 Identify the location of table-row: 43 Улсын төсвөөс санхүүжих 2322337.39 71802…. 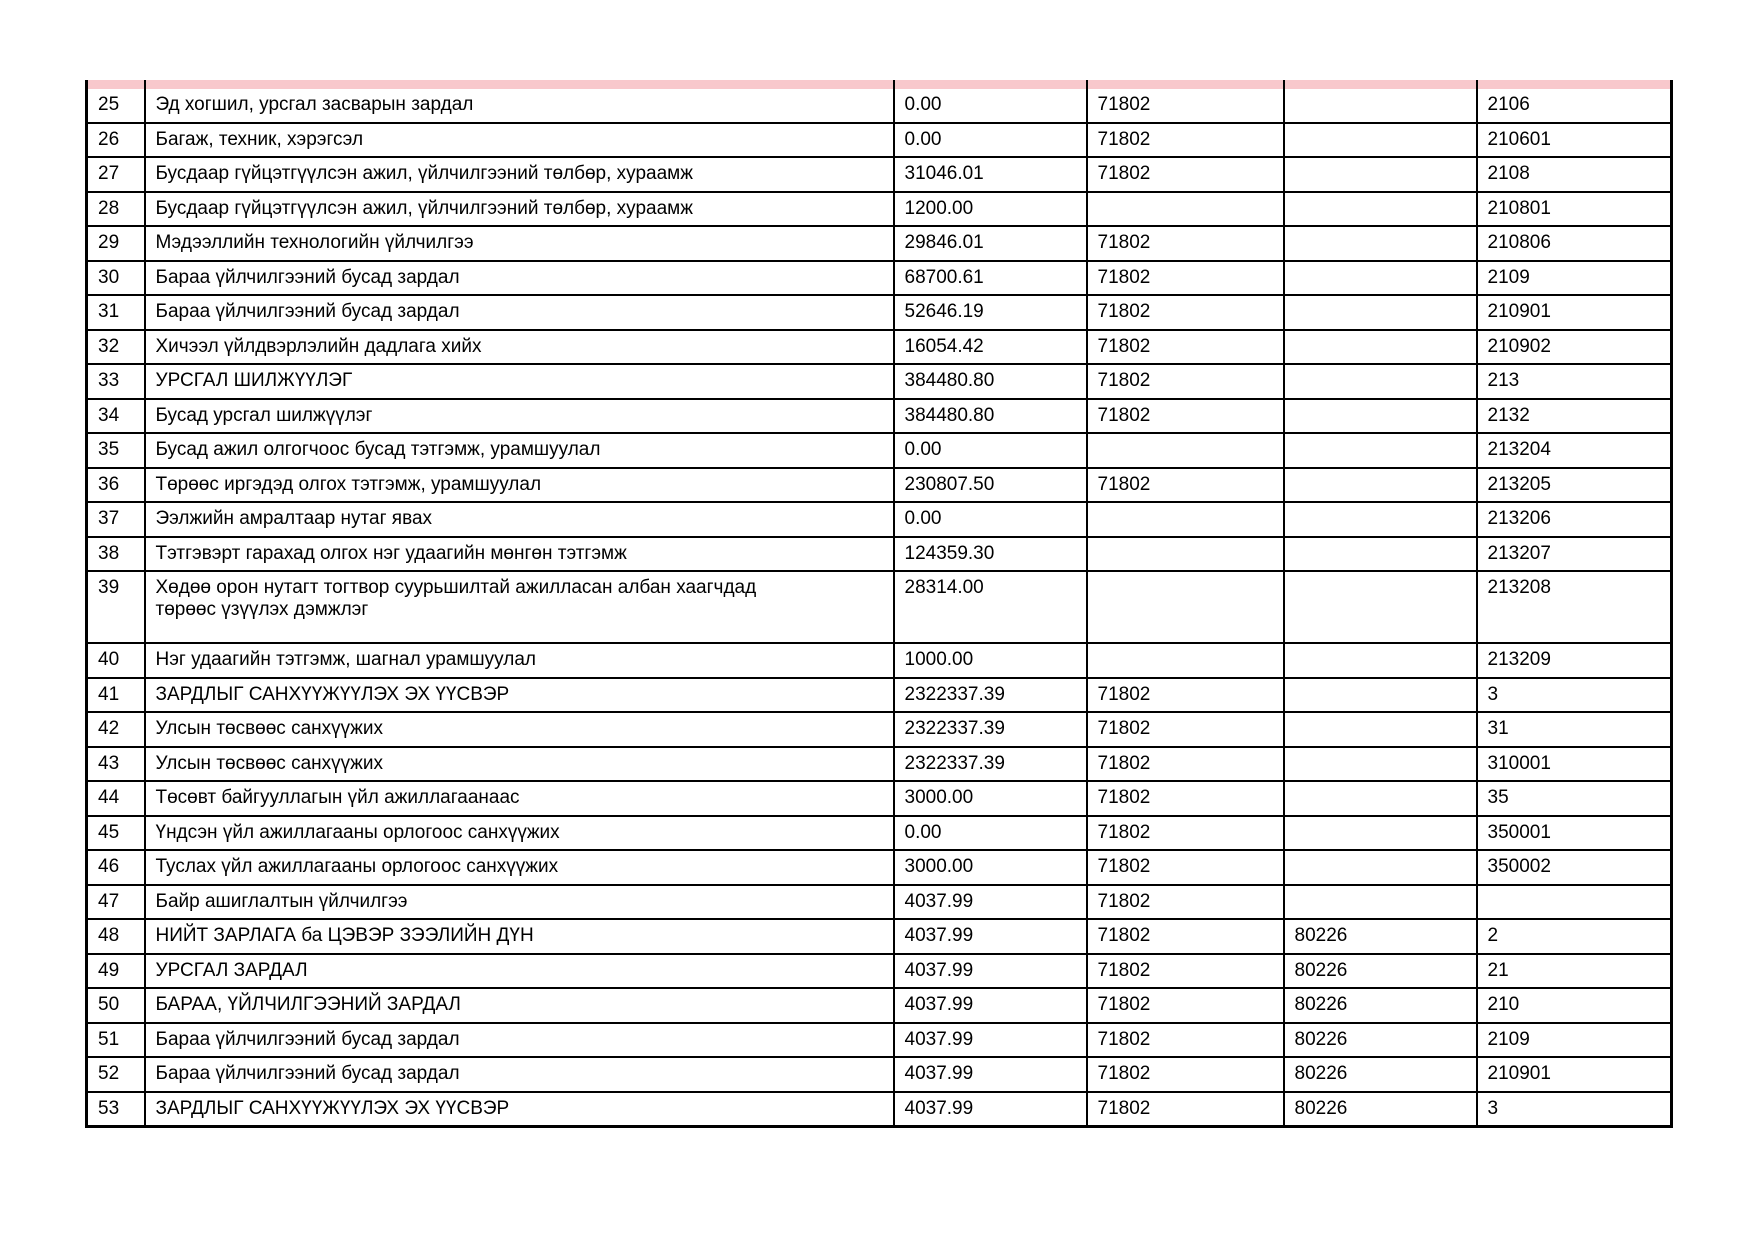
(879, 763).